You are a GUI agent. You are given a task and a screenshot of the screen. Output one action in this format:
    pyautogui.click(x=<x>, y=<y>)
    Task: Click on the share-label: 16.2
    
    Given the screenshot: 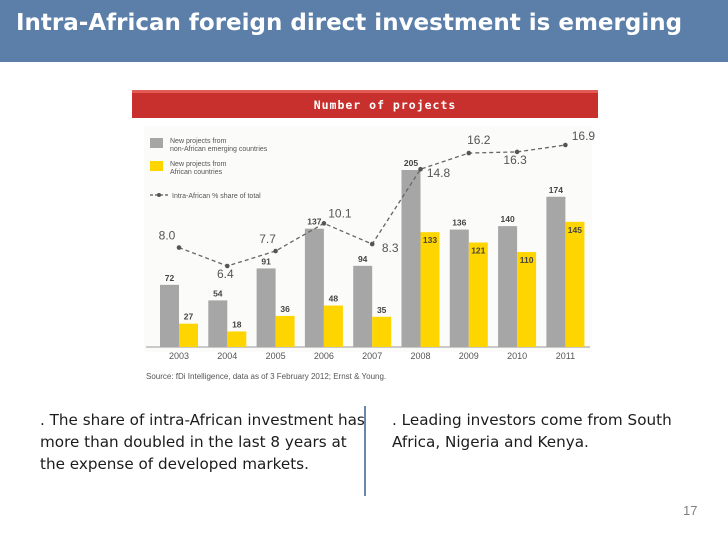 What is the action you would take?
    pyautogui.click(x=479, y=140)
    